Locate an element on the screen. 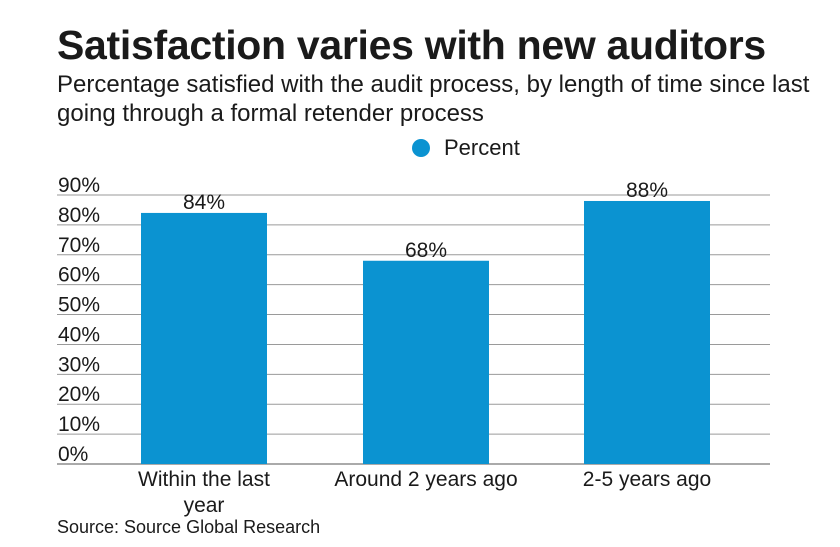 This screenshot has height=547, width=840. y-tick-label: 80% is located at coordinates (79, 215).